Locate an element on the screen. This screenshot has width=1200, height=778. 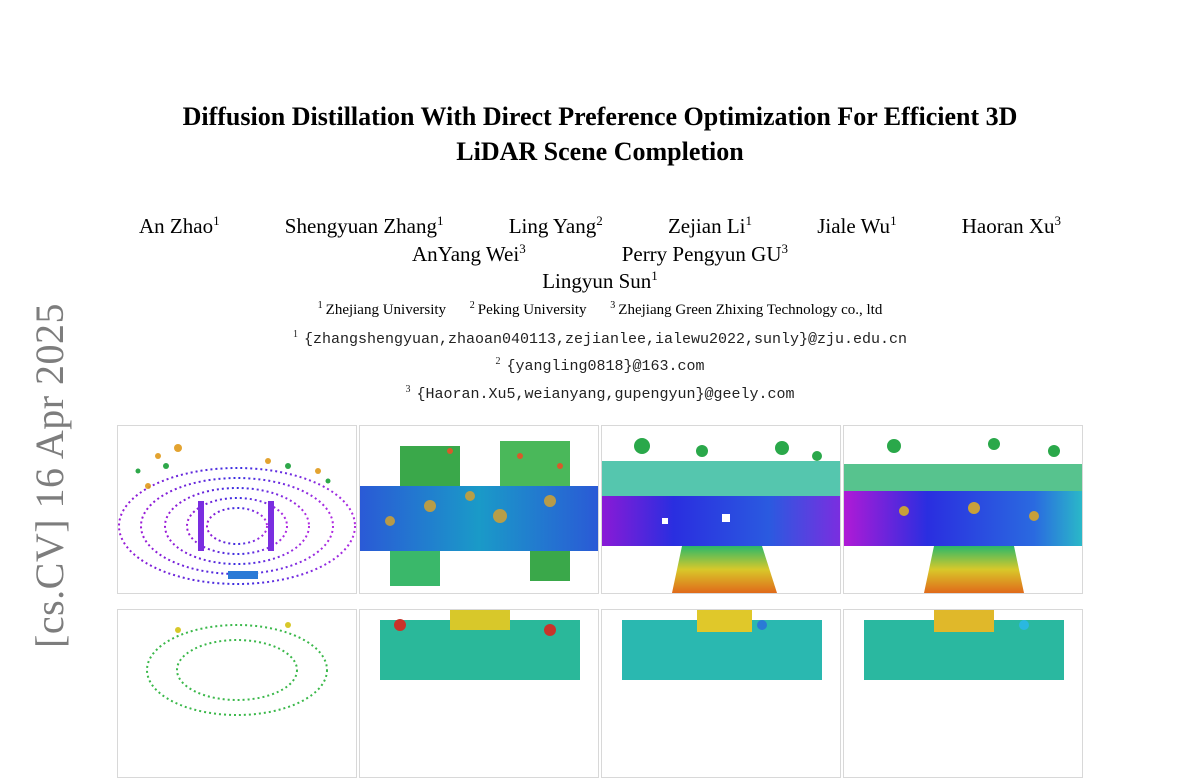
author-perry-gu: Perry Pengyun GU3 is located at coordinates (705, 253).